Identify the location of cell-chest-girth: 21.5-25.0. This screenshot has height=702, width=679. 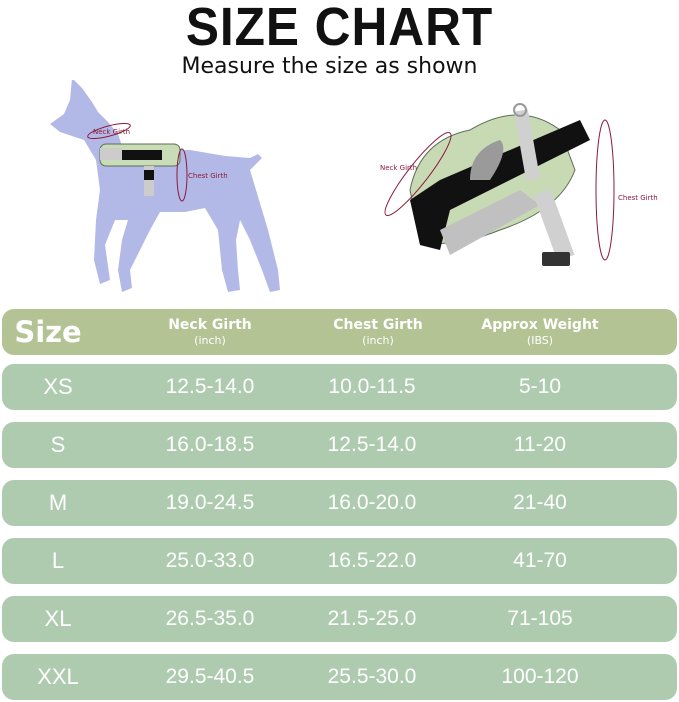
(372, 618).